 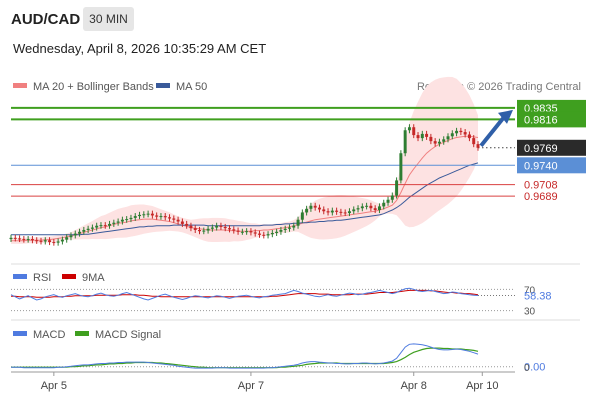 I want to click on rsi-legend-swatch, so click(x=20, y=276).